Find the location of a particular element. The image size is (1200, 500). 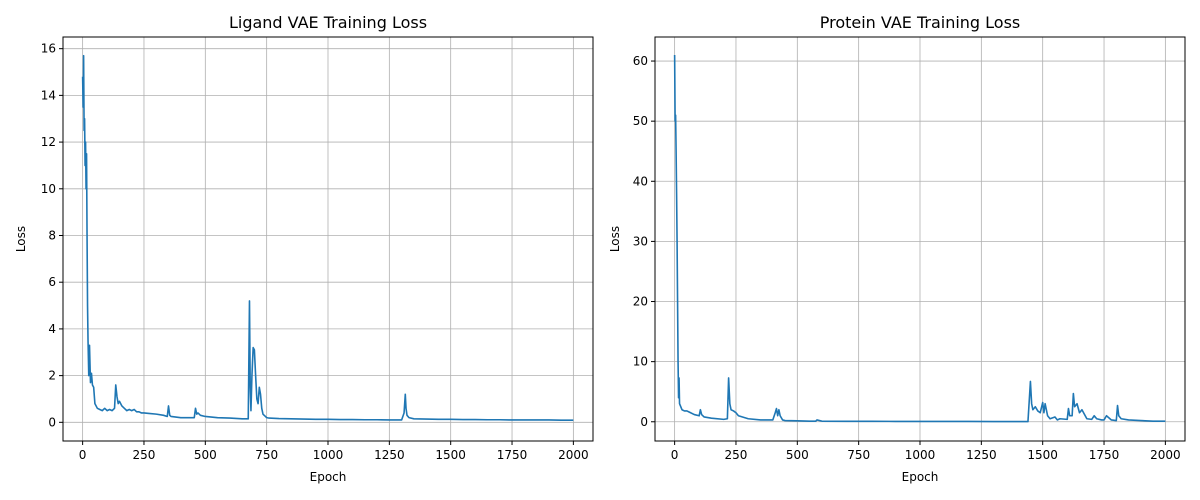

y-tick-label: 50 is located at coordinates (640, 121).